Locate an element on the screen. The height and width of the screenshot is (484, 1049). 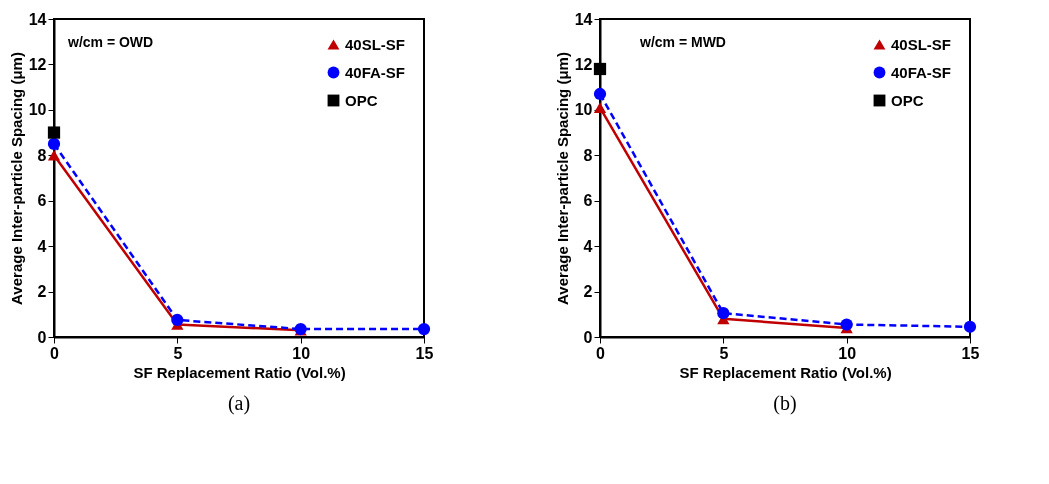
text: (a) is located at coordinates (239, 403).